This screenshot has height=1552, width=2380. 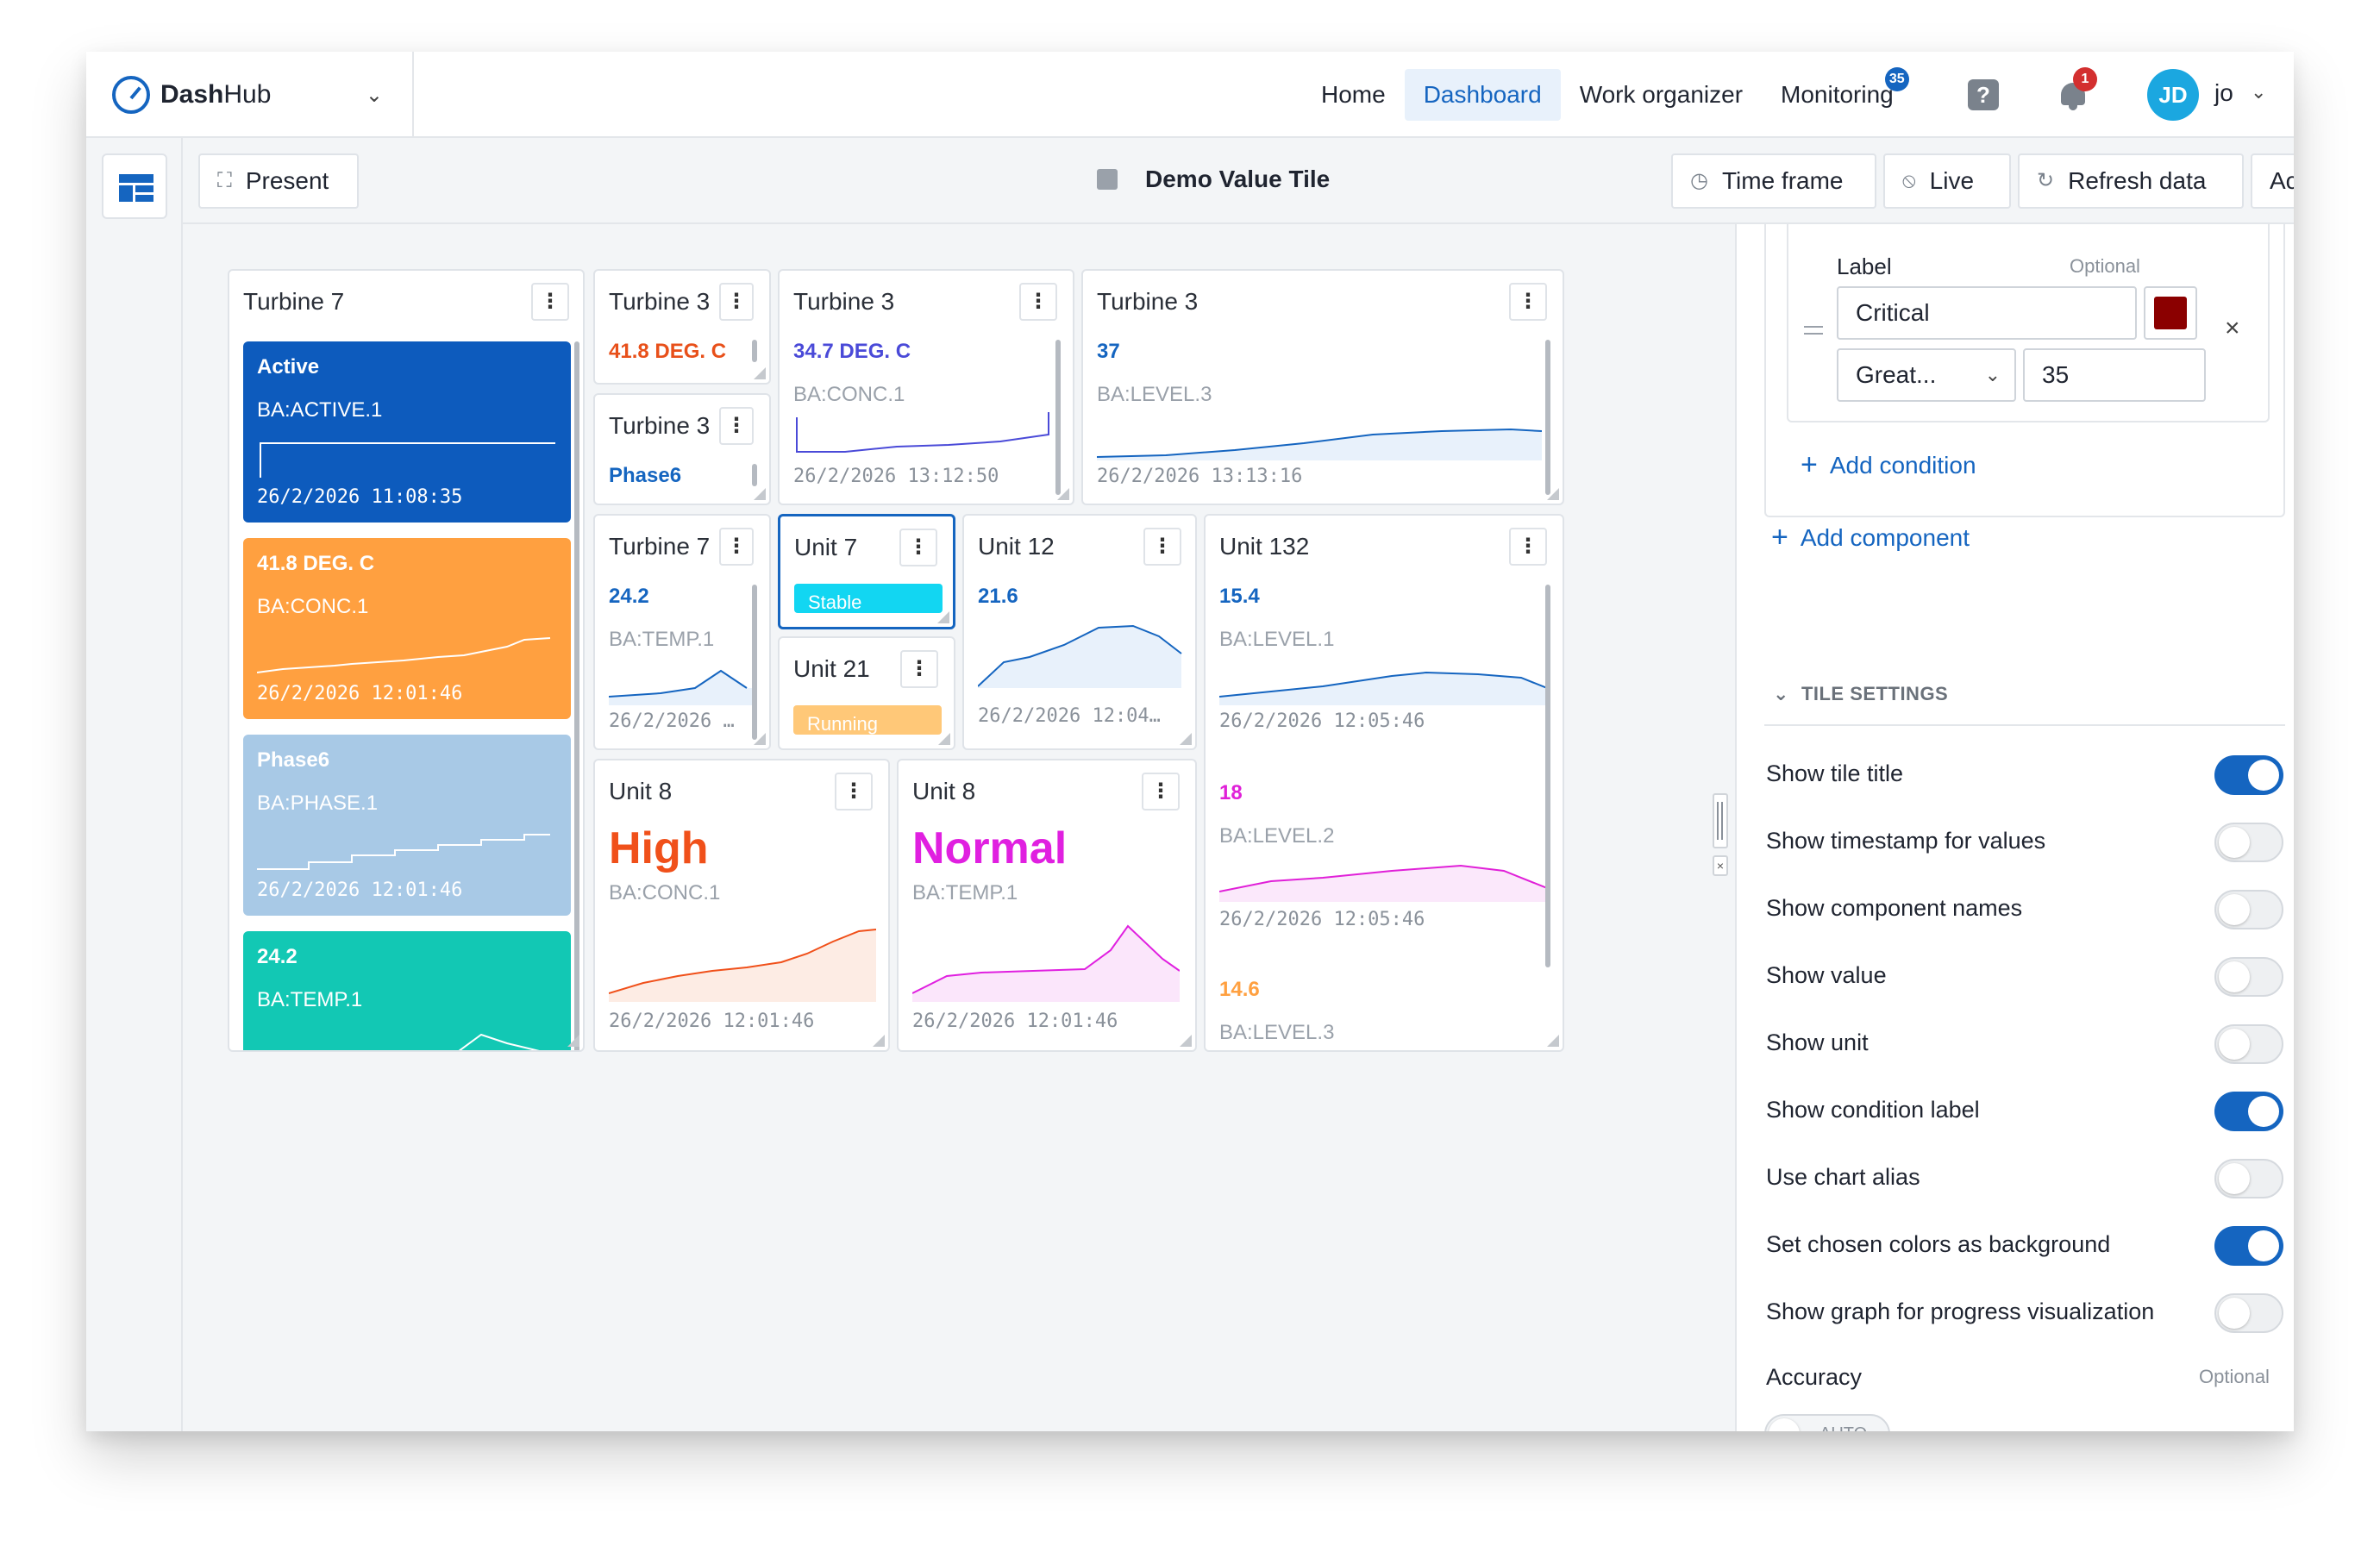 What do you see at coordinates (313, 606) in the screenshot?
I see `block-tag: BA:CONC.1` at bounding box center [313, 606].